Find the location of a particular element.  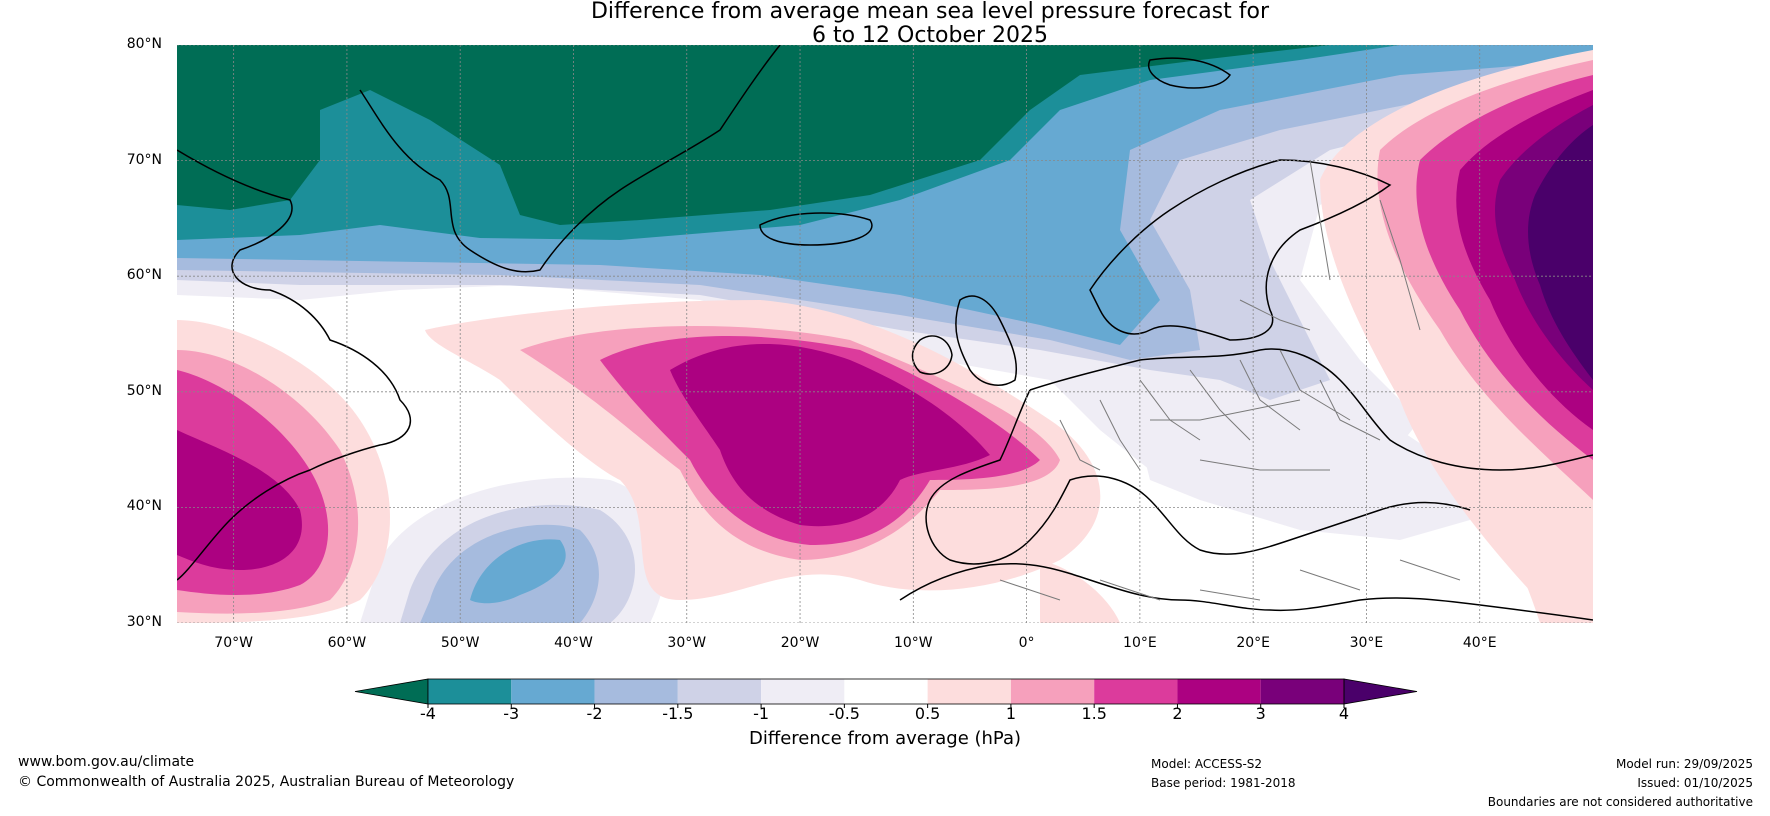

latitude-label: 80°N is located at coordinates (144, 44).